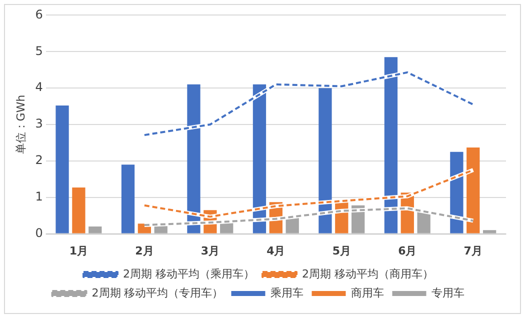 This screenshot has height=318, width=525. What do you see at coordinates (144, 251) in the screenshot?
I see `x-tick-label: 2月` at bounding box center [144, 251].